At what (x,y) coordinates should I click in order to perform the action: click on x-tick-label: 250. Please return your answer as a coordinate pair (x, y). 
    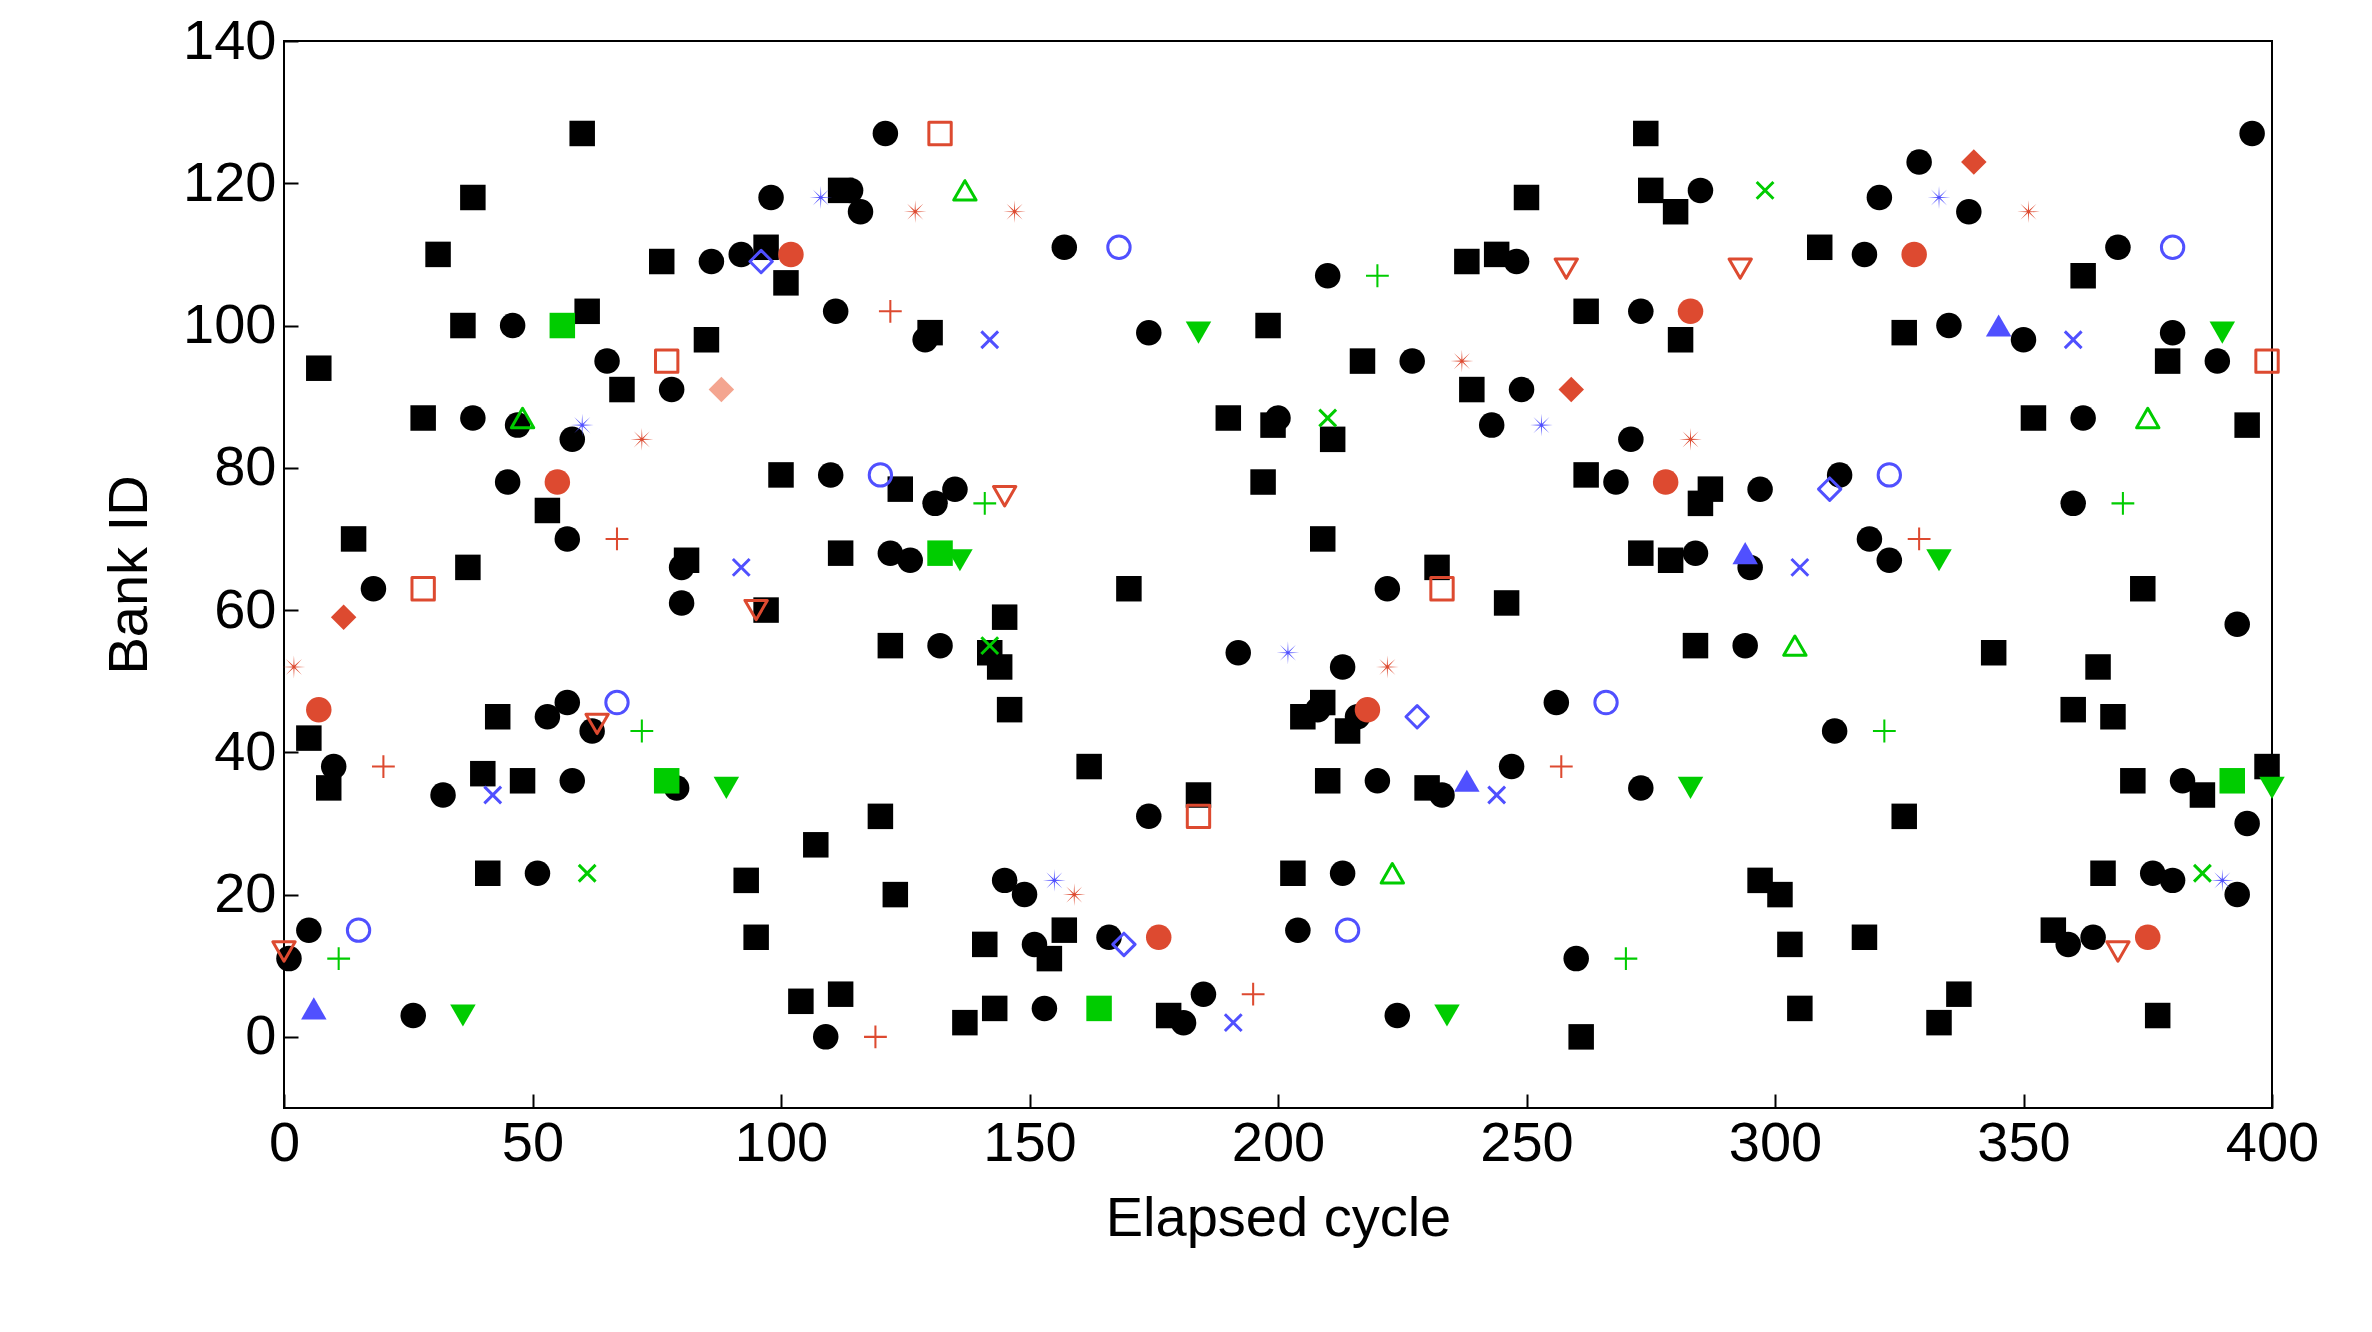
    Looking at the image, I should click on (1527, 1141).